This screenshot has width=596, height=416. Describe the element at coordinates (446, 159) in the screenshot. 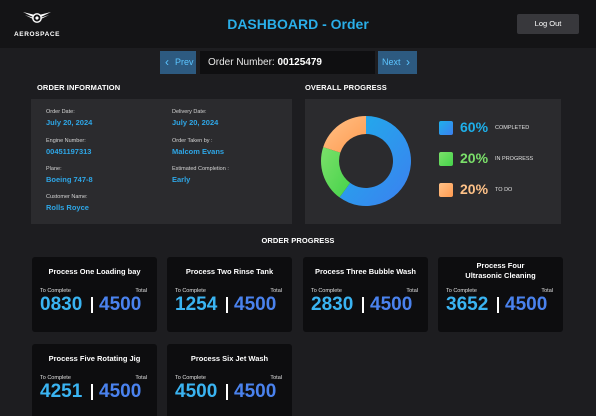

I see `in-progress-swatch` at that location.